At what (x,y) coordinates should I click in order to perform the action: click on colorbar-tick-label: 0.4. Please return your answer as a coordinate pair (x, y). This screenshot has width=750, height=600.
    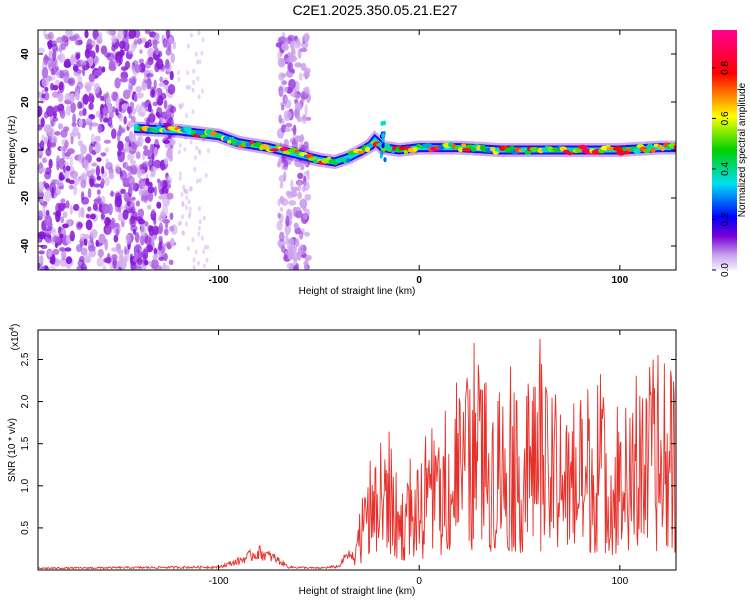
    Looking at the image, I should click on (725, 169).